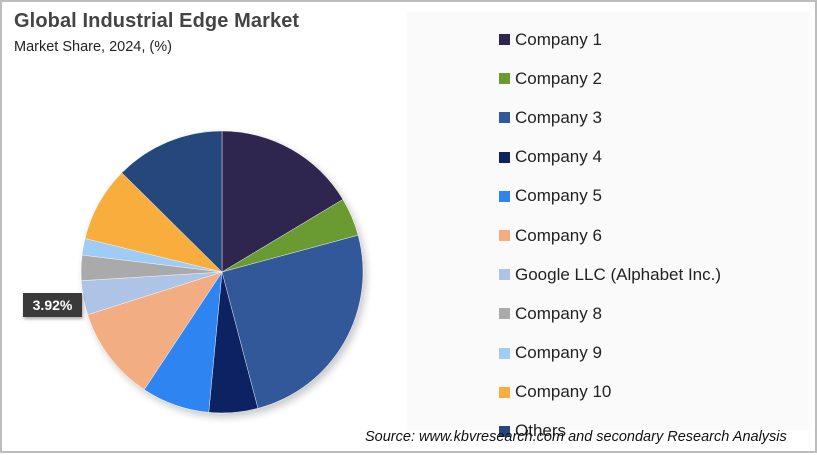 Image resolution: width=817 pixels, height=455 pixels. I want to click on legend-label: Others, so click(541, 431).